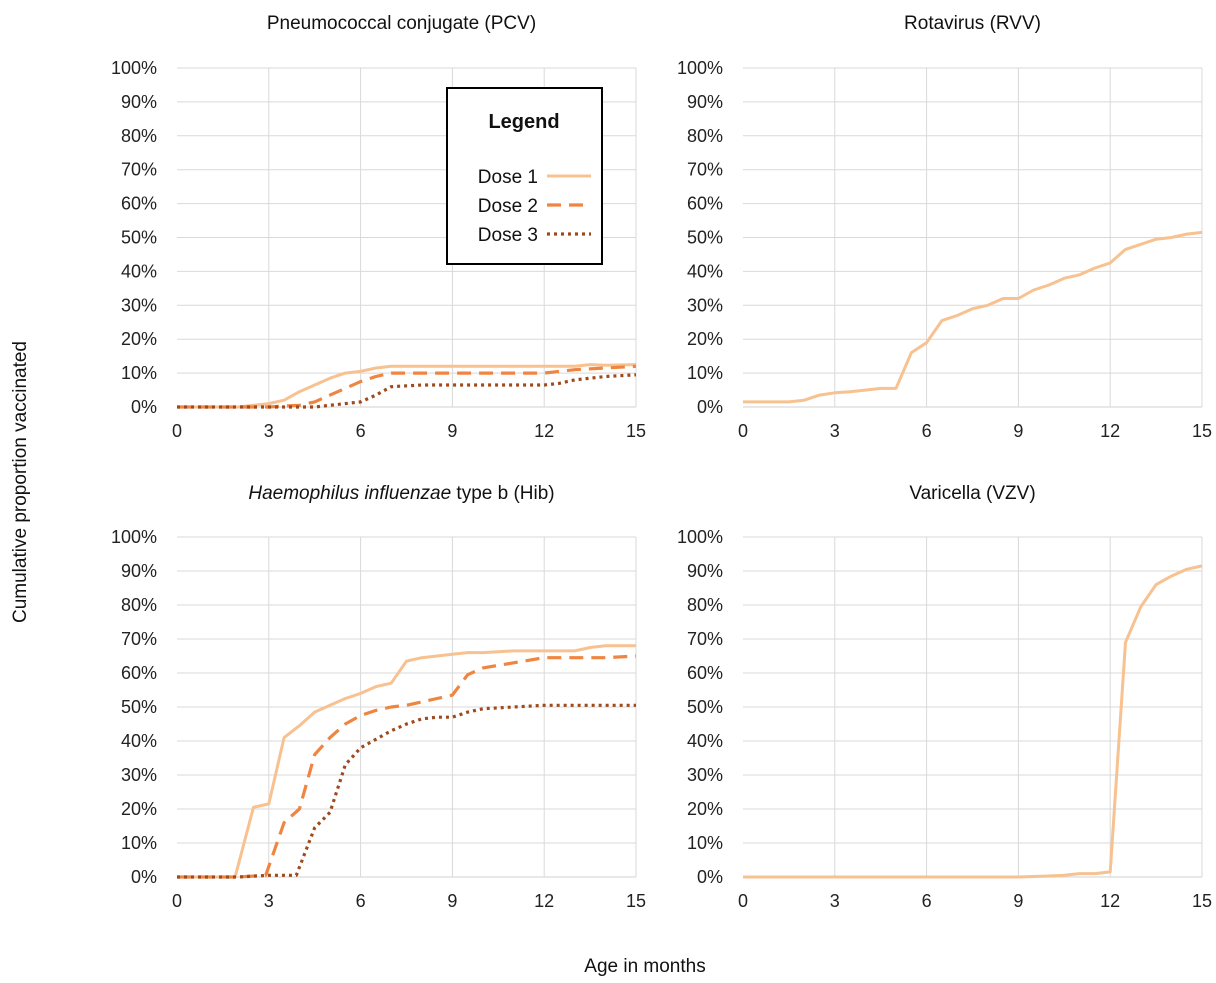  Describe the element at coordinates (644, 966) in the screenshot. I see `x-axis-label: Age in months` at that location.